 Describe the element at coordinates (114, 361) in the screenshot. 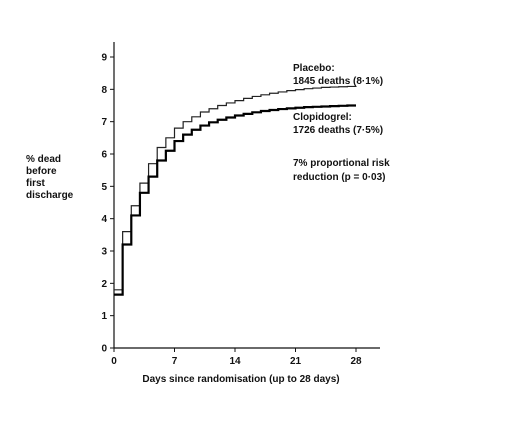

I see `x-tick-label: 0` at that location.